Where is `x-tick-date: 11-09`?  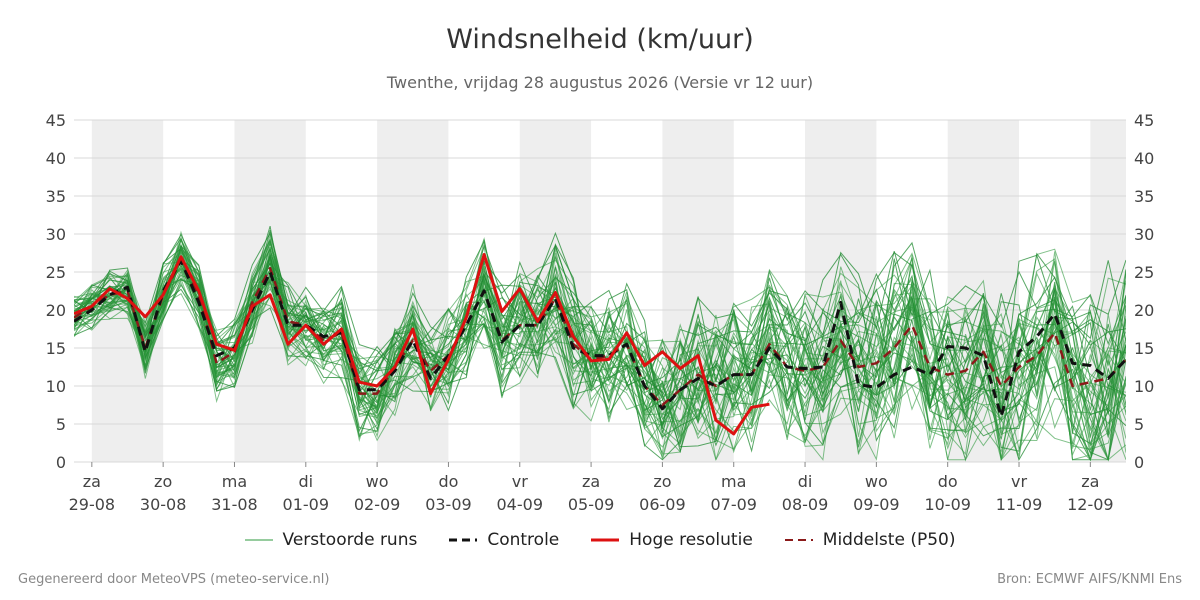 x-tick-date: 11-09 is located at coordinates (1019, 504).